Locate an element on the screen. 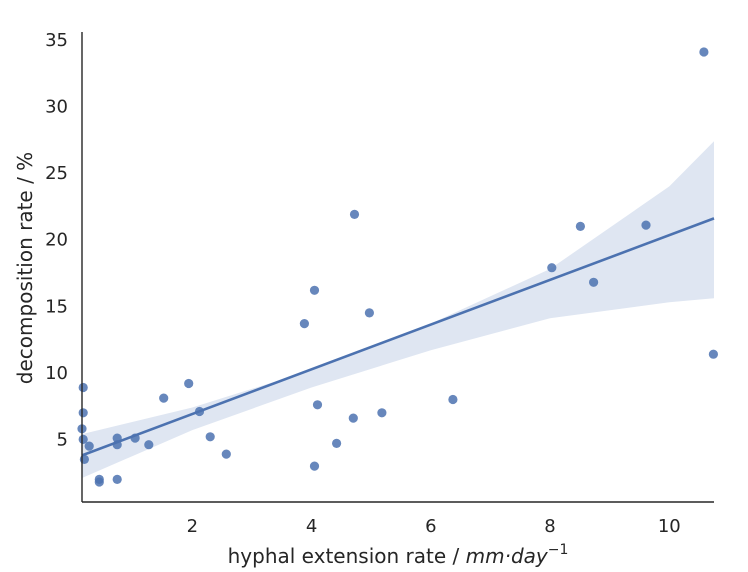 This screenshot has height=572, width=748. y-tick-label: 10 is located at coordinates (56, 373).